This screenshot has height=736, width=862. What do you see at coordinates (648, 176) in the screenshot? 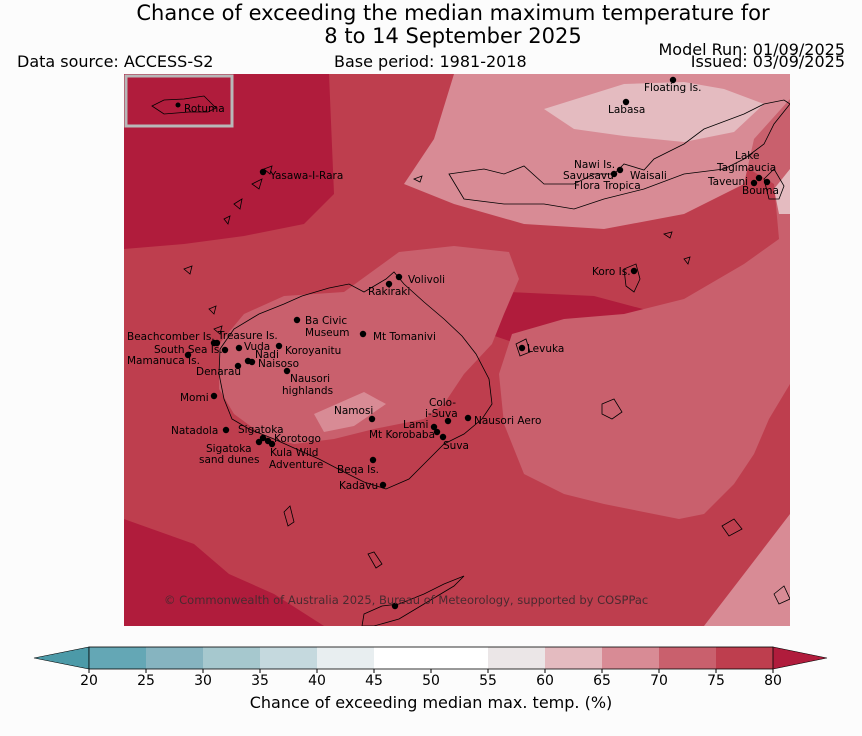
I see `waisali-label: Waisali` at bounding box center [648, 176].